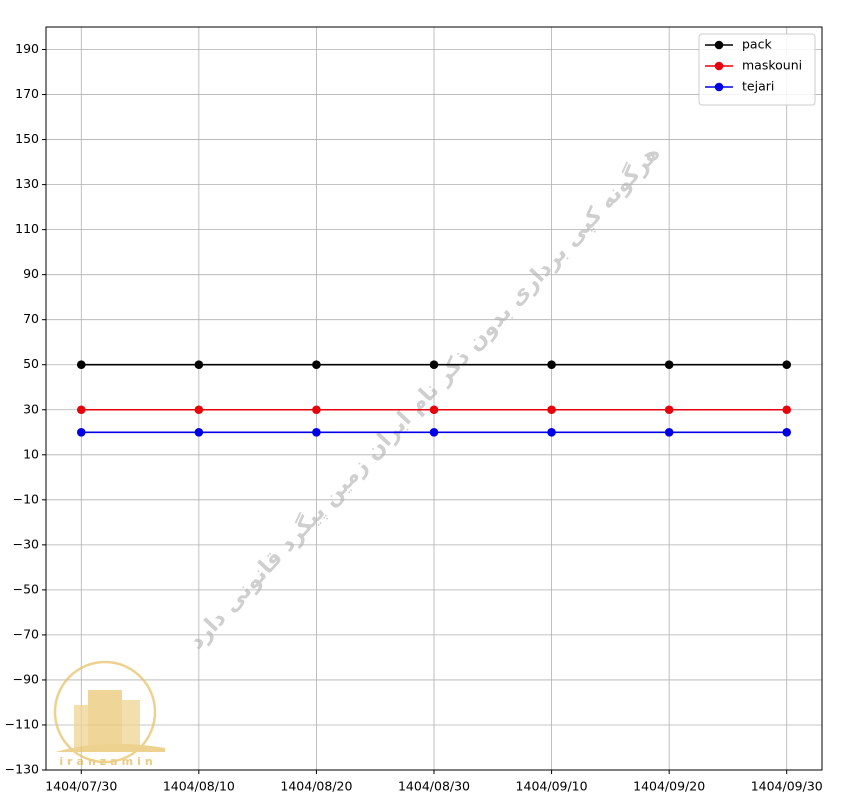  Describe the element at coordinates (26, 588) in the screenshot. I see `y-tick-label: −50` at that location.